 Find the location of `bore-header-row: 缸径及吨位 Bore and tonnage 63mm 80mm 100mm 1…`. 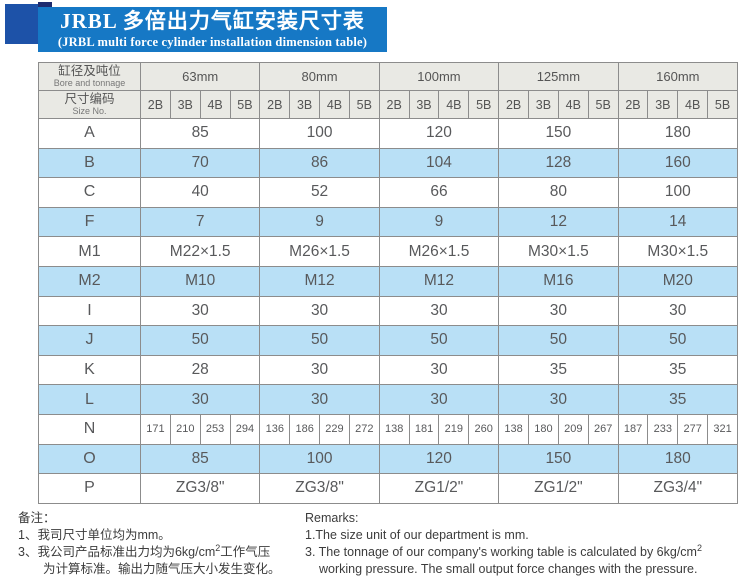

bore-header-row: 缸径及吨位 Bore and tonnage 63mm 80mm 100mm 1… is located at coordinates (388, 76).